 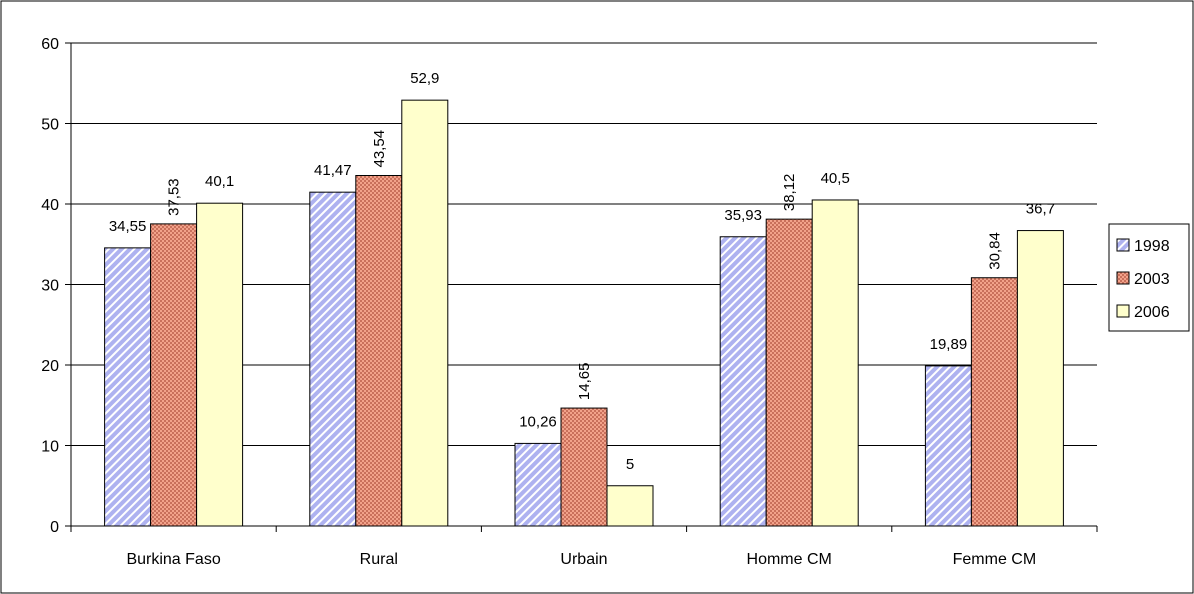 I want to click on x-tick-label-1: Rural, so click(x=379, y=559).